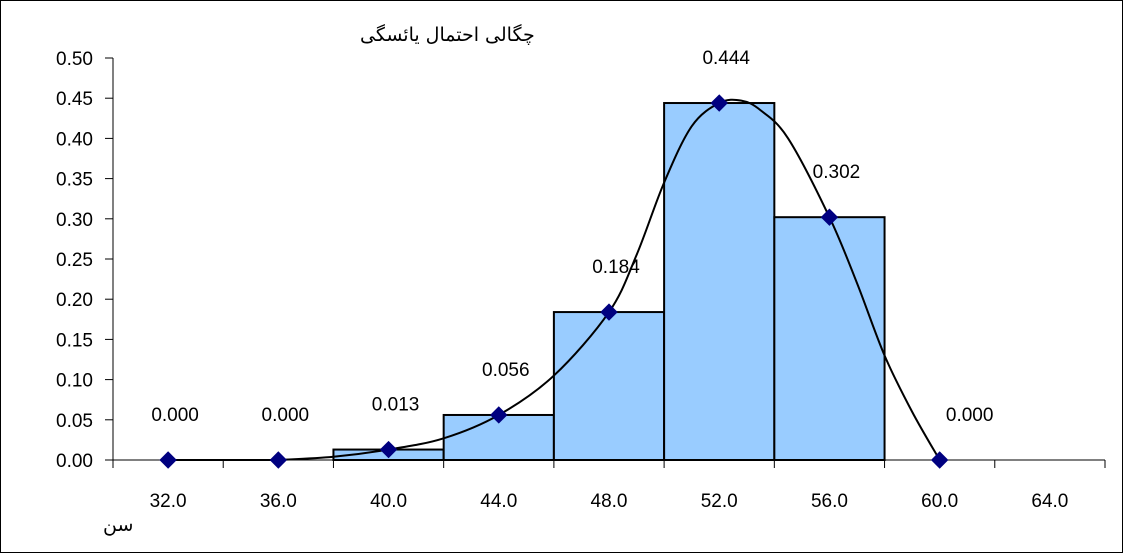 The image size is (1123, 553). Describe the element at coordinates (609, 501) in the screenshot. I see `x-tick-label-4: 48.0` at that location.